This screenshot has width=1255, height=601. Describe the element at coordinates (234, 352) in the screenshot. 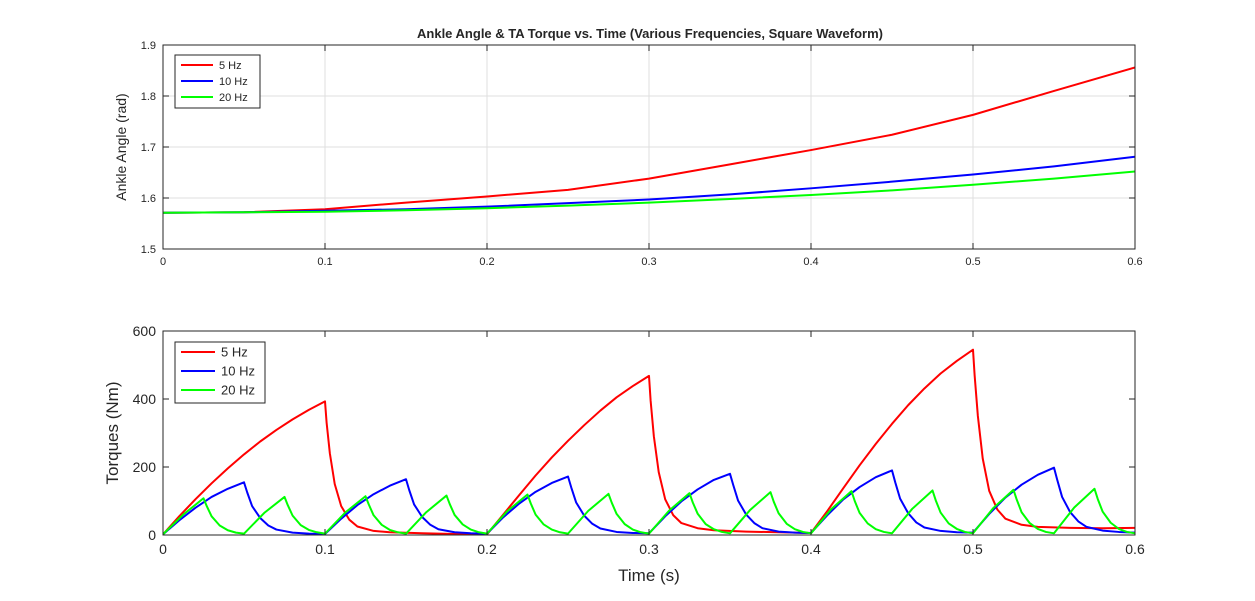

I see `torque-legend-label-0: 5 Hz` at that location.